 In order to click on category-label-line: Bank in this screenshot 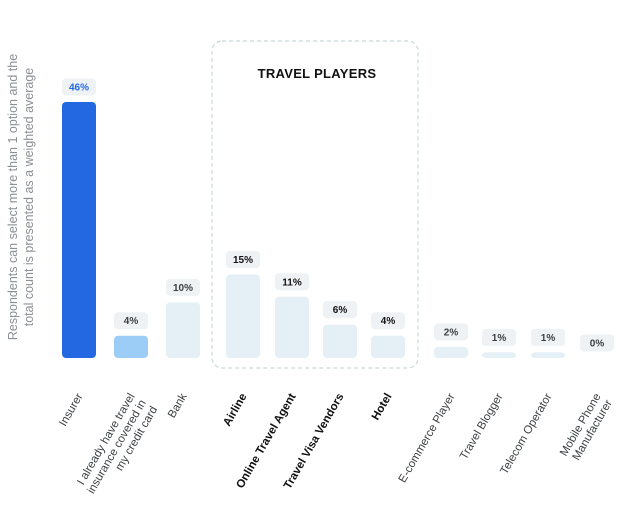, I will do `click(178, 405)`.